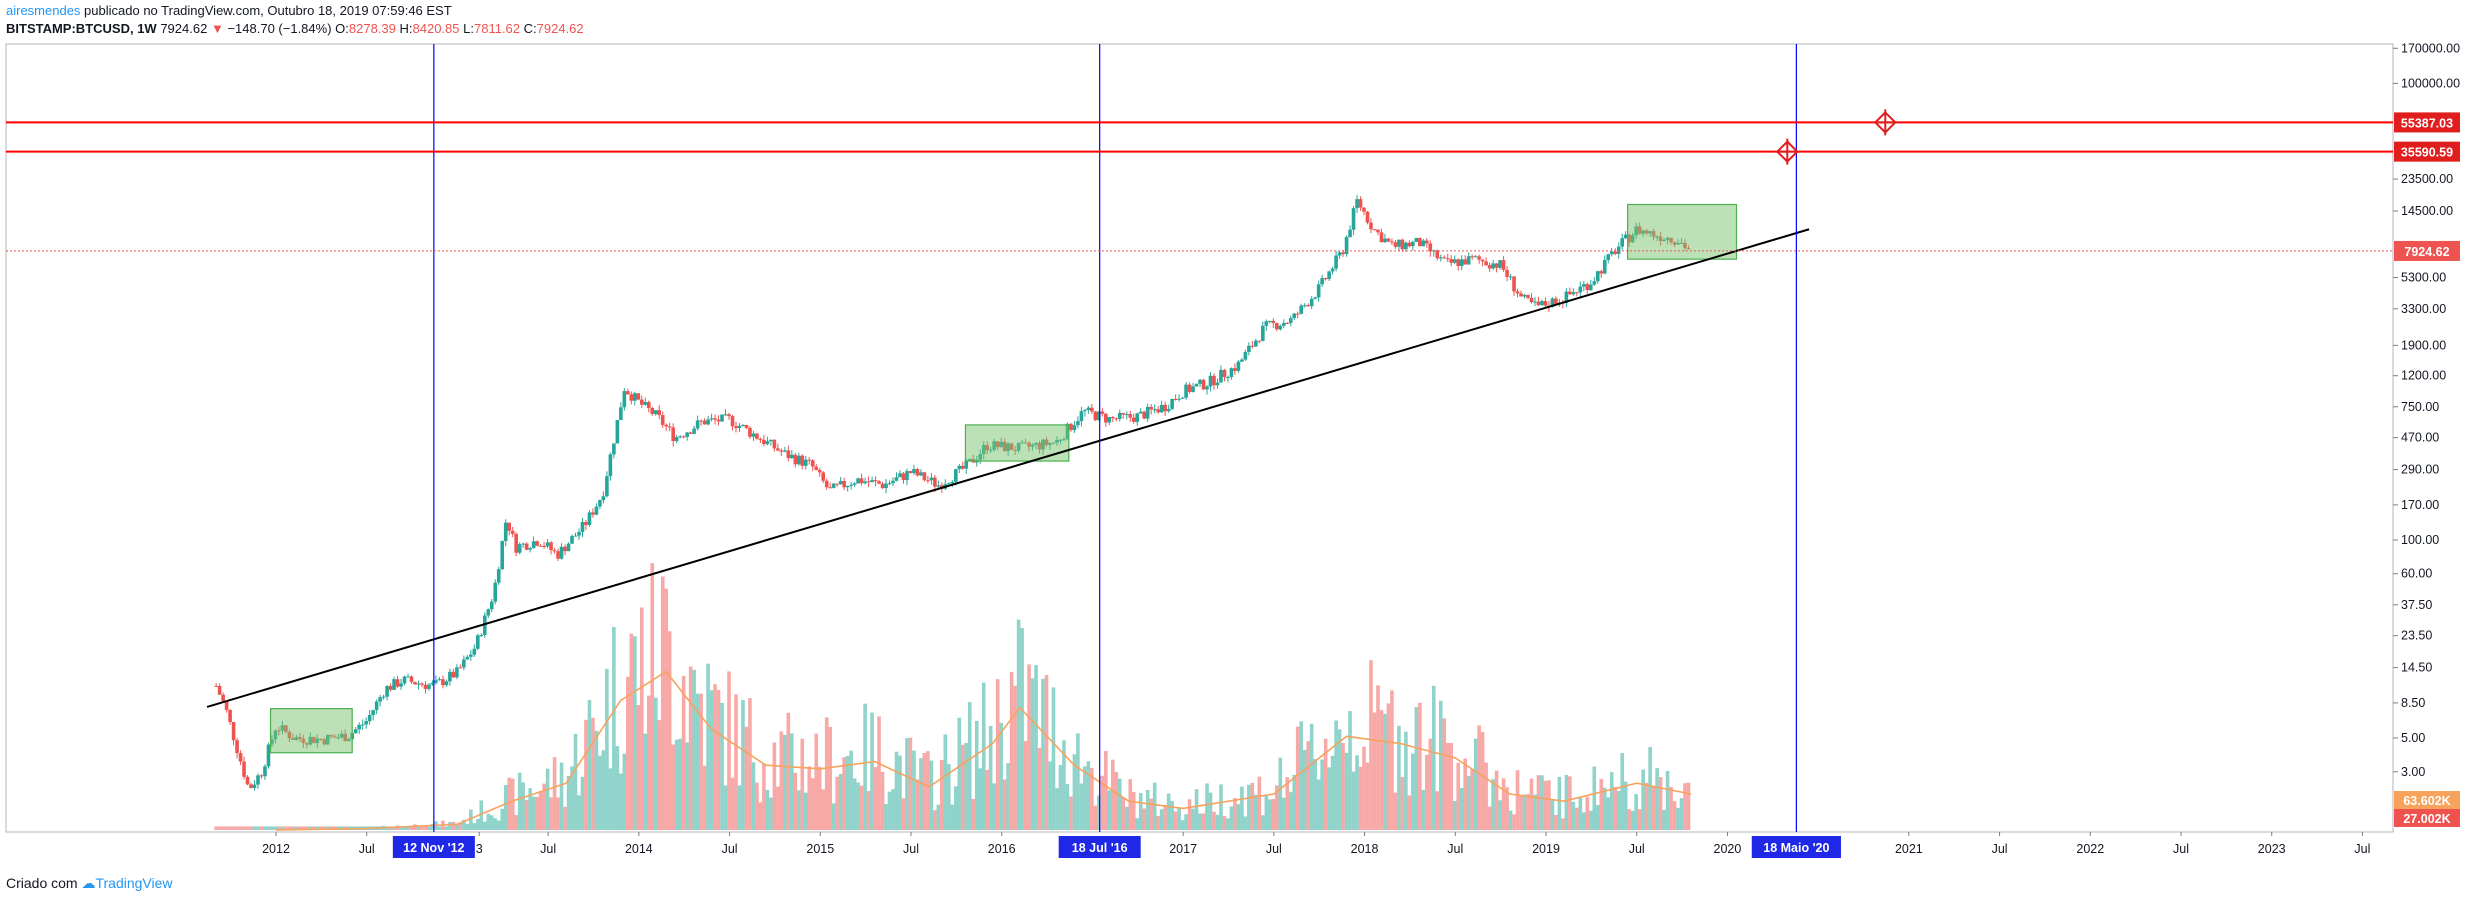  I want to click on tradingview-brand: TradingView, so click(134, 883).